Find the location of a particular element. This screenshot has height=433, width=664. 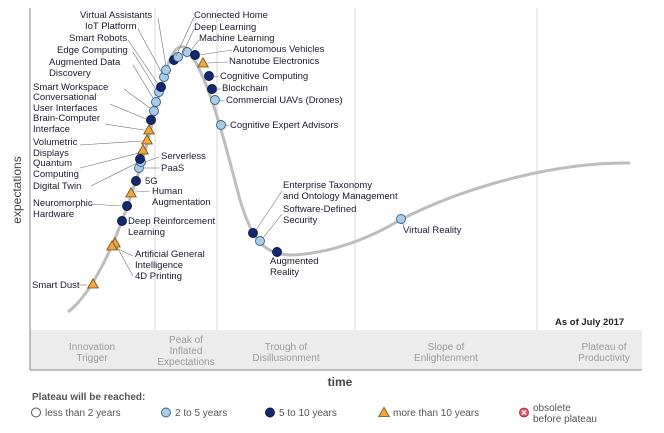

label-connected-home: Connected Home is located at coordinates (231, 15).